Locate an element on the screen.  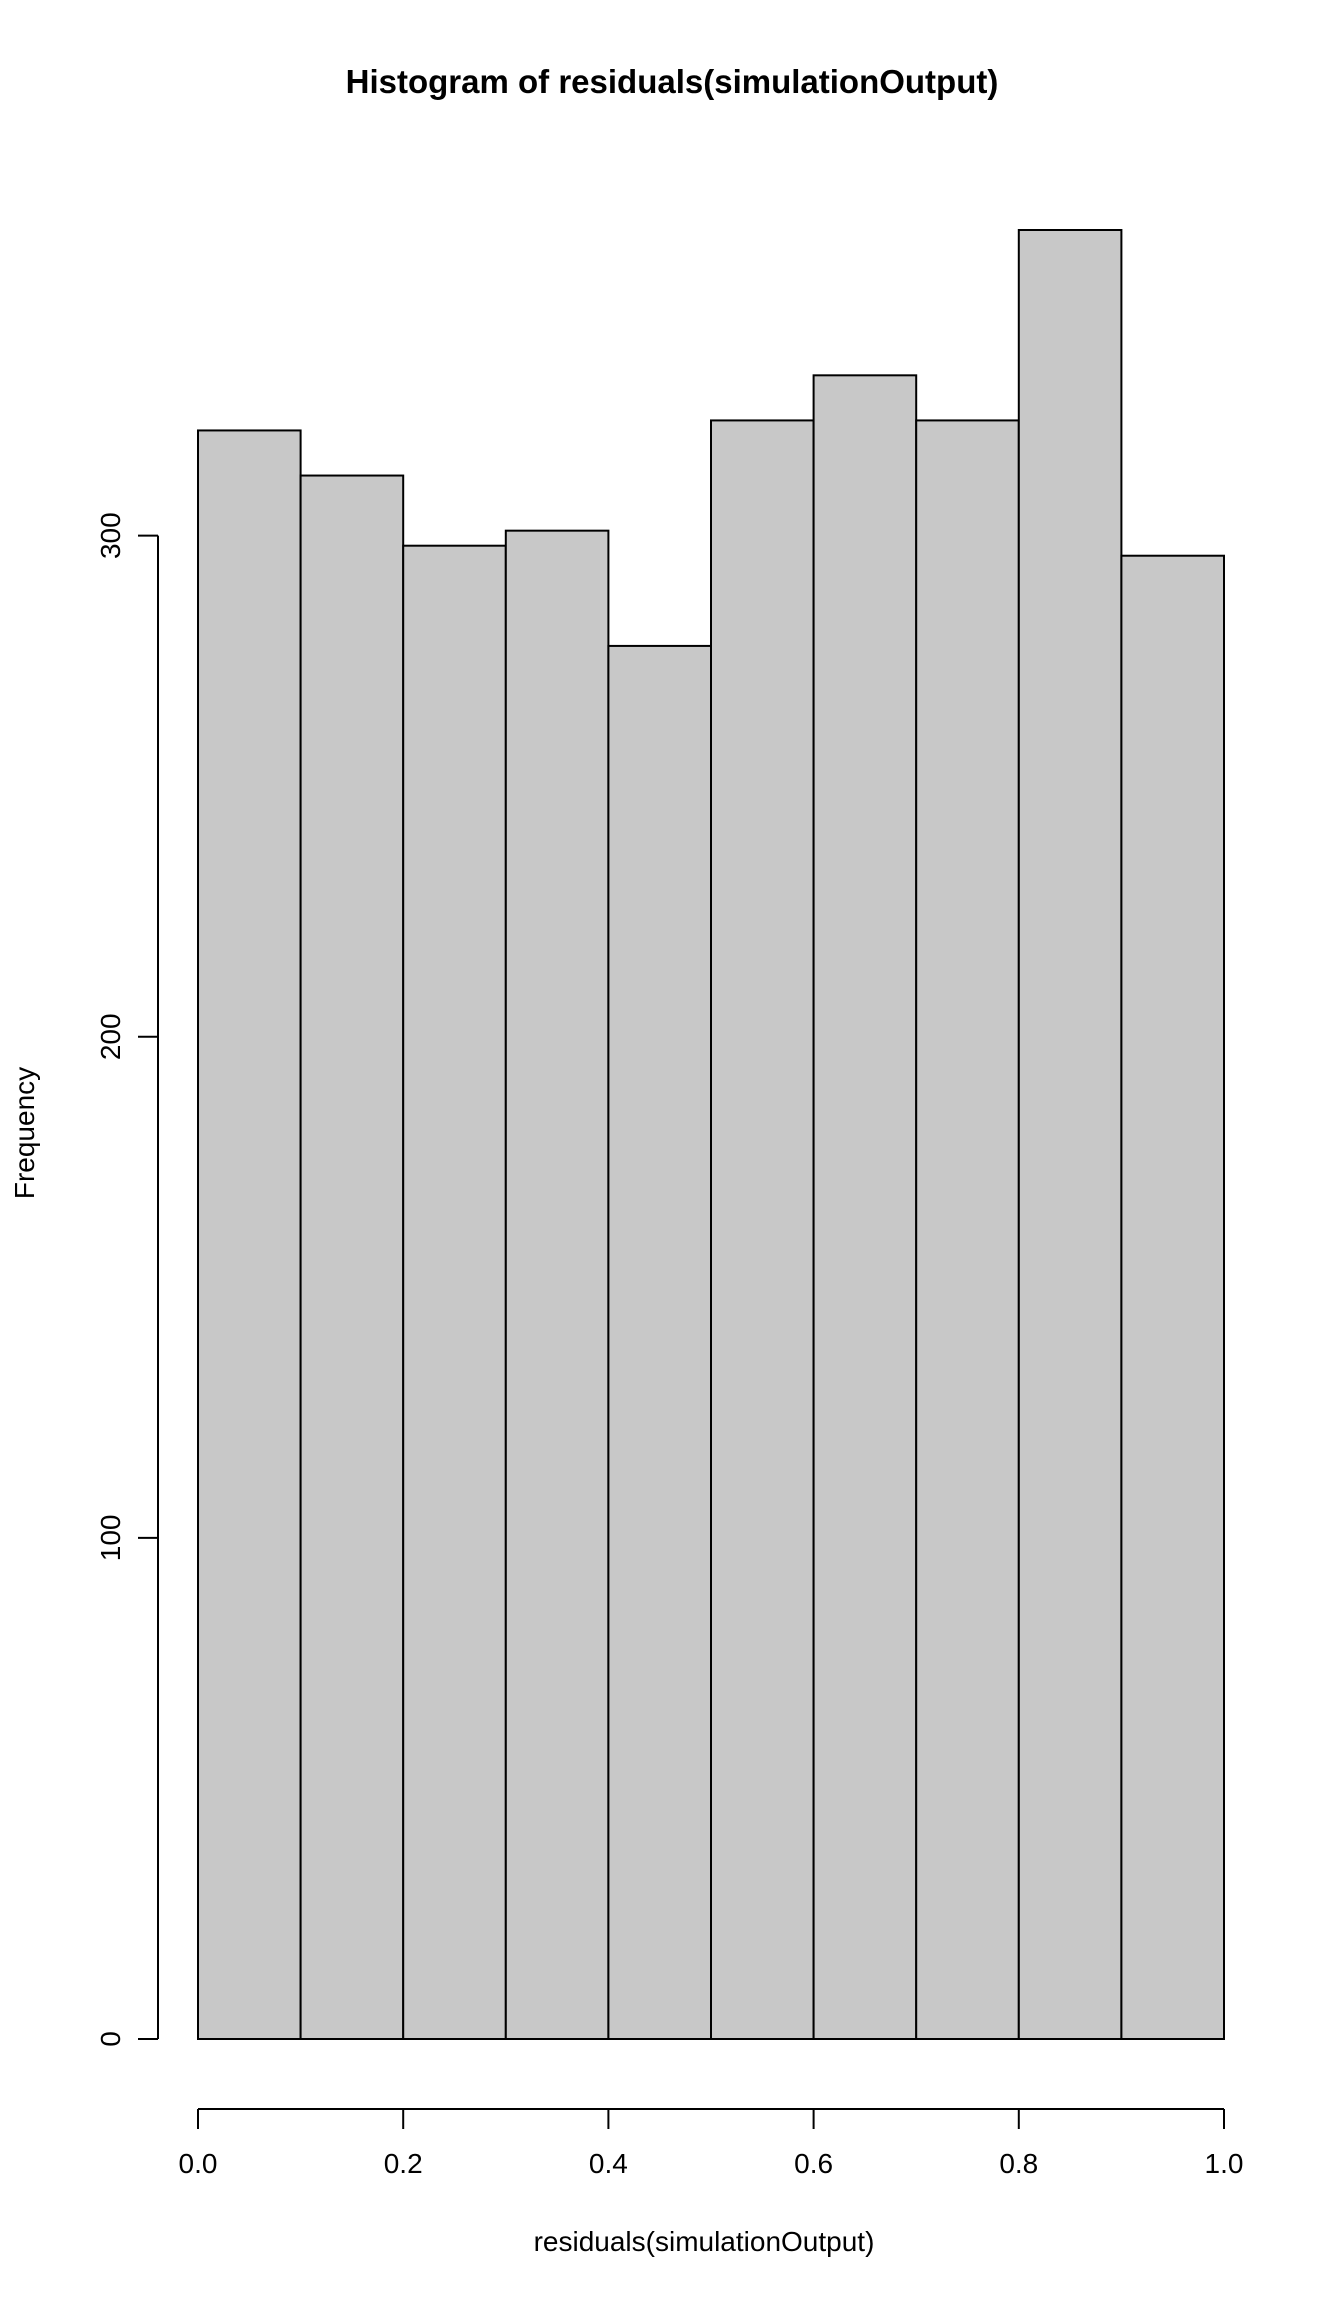
y-tick-label: 300 is located at coordinates (110, 535).